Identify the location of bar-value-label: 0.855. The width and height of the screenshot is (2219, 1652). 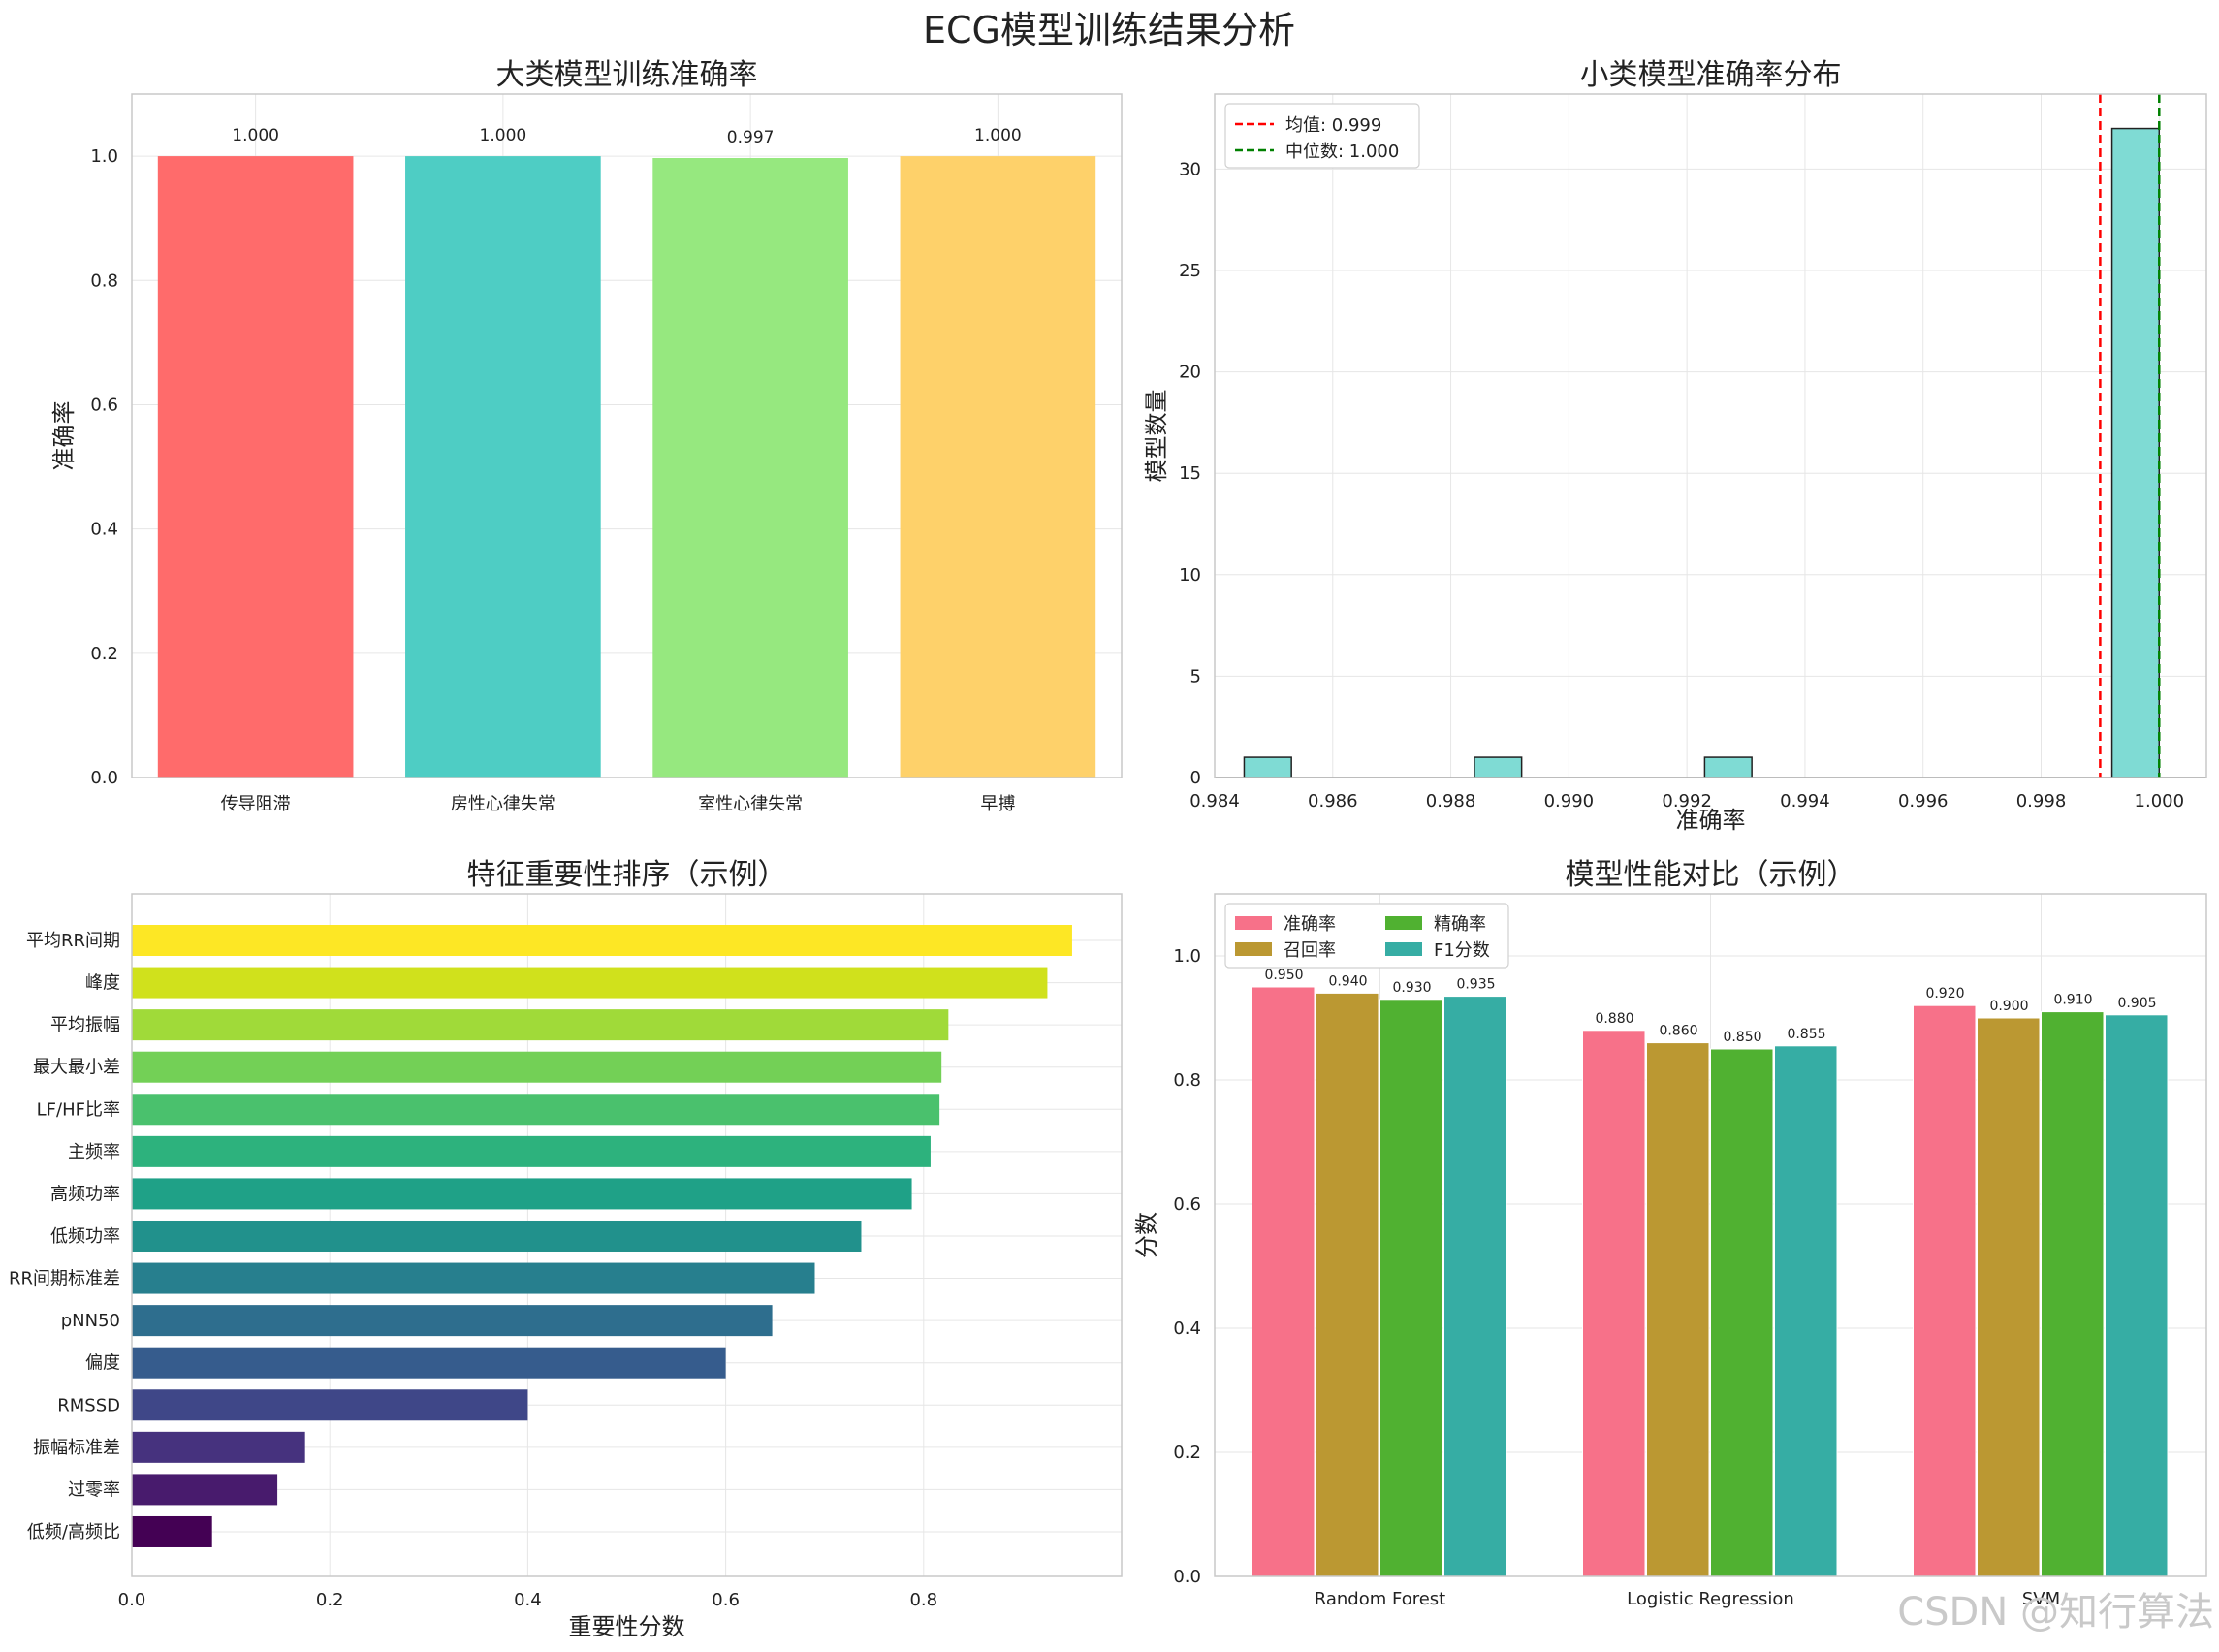
(1806, 1034).